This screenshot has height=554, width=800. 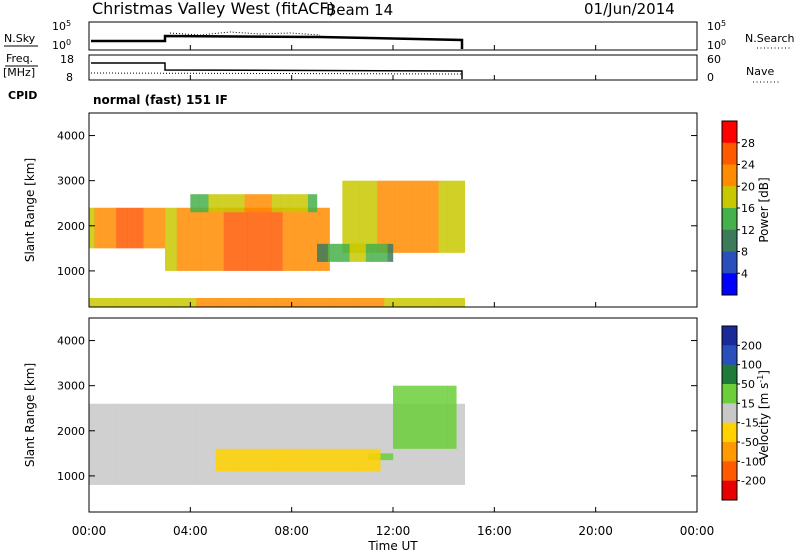 What do you see at coordinates (213, 9) in the screenshot?
I see `station-title: Christmas Valley West (fitACF)` at bounding box center [213, 9].